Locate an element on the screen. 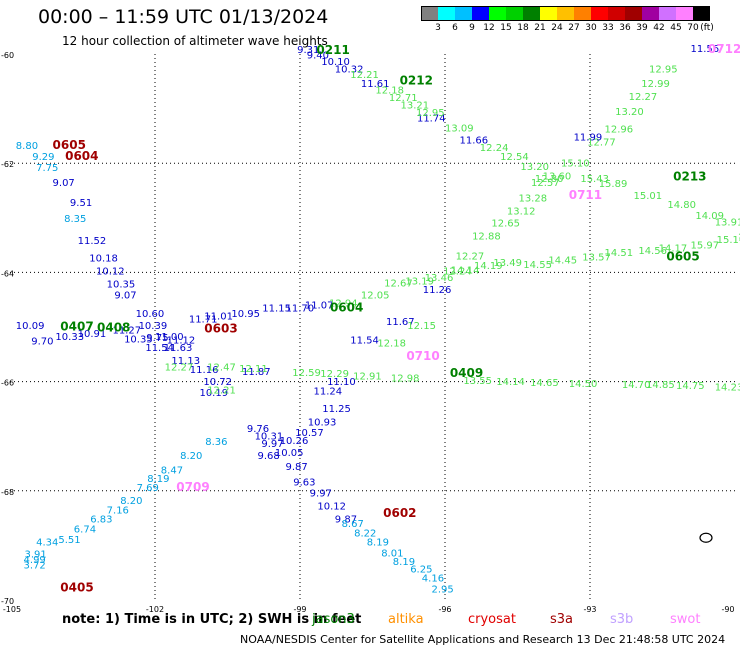  wave-height-value: 9.31 is located at coordinates (308, 50).